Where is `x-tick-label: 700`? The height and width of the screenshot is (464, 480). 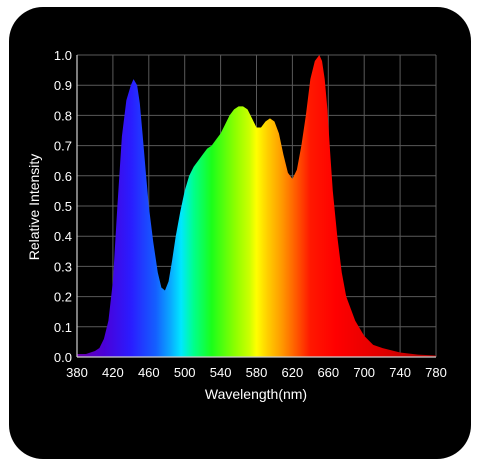
x-tick-label: 700 is located at coordinates (364, 372).